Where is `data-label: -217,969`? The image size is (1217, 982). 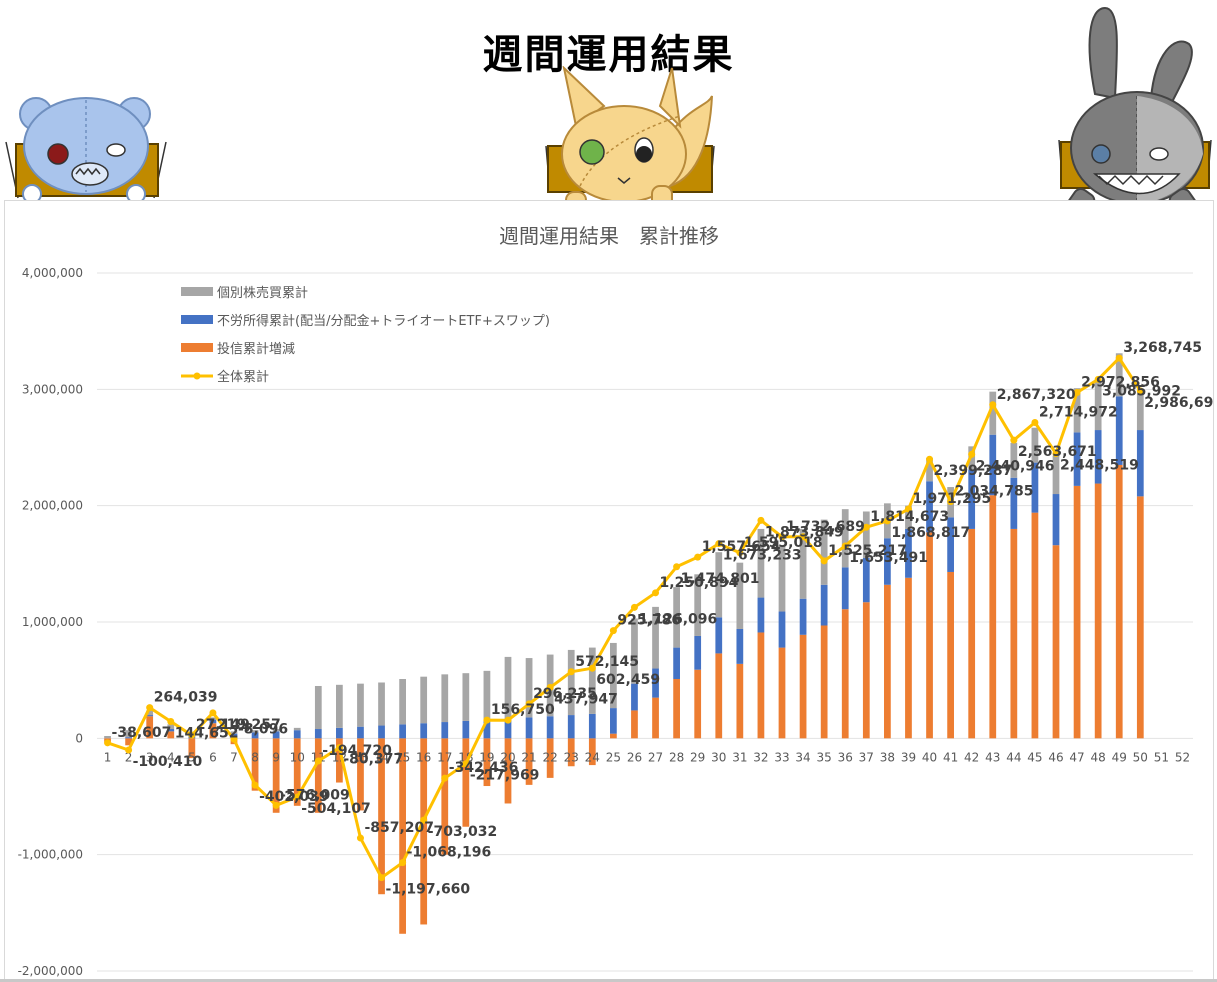 data-label: -217,969 is located at coordinates (505, 776).